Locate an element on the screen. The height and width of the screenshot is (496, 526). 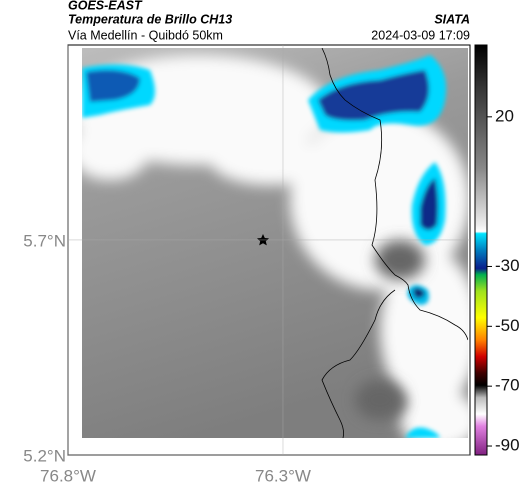
source: SIATA is located at coordinates (452, 19).